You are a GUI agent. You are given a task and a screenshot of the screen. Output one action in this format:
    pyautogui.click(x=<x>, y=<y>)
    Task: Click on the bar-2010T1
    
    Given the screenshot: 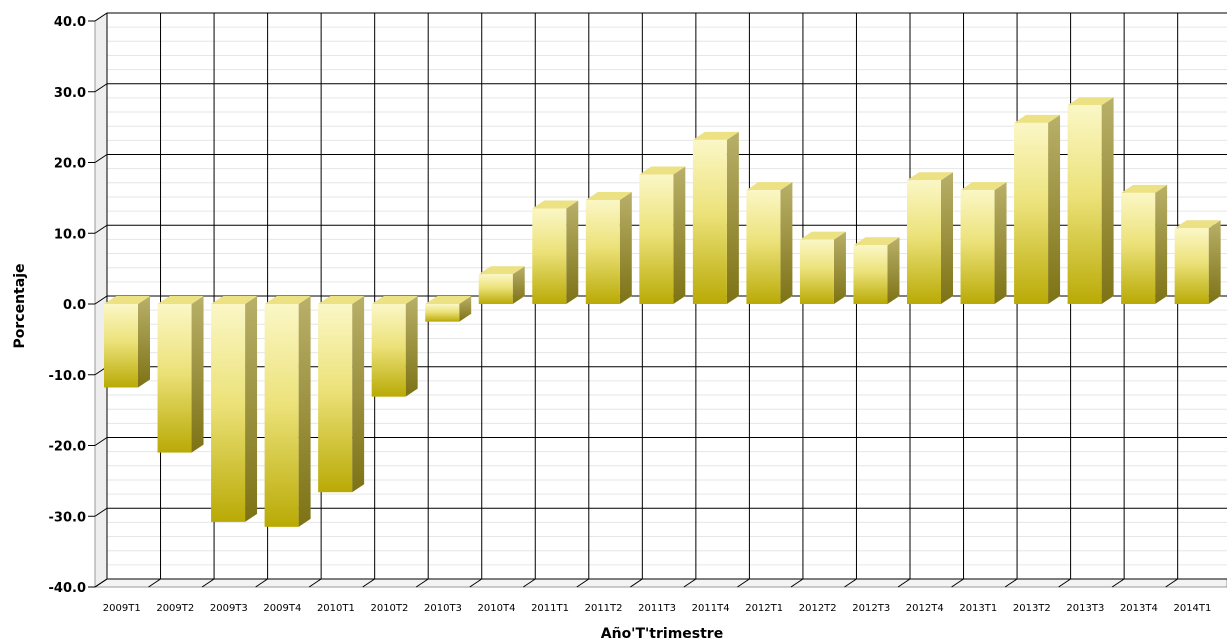 What is the action you would take?
    pyautogui.click(x=341, y=394)
    